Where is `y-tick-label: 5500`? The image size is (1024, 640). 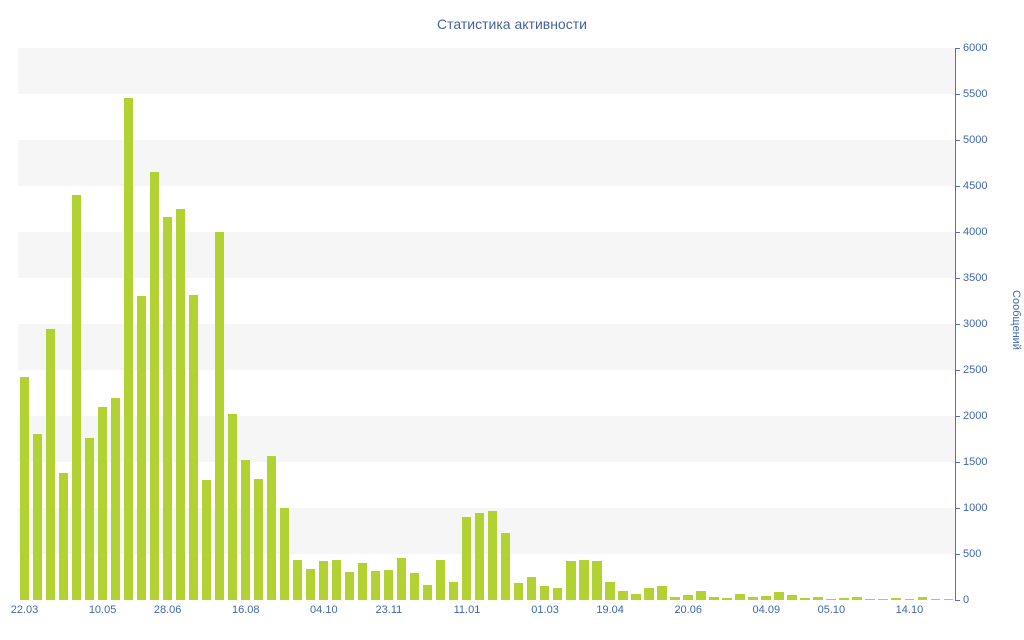
y-tick-label: 5500 is located at coordinates (975, 94).